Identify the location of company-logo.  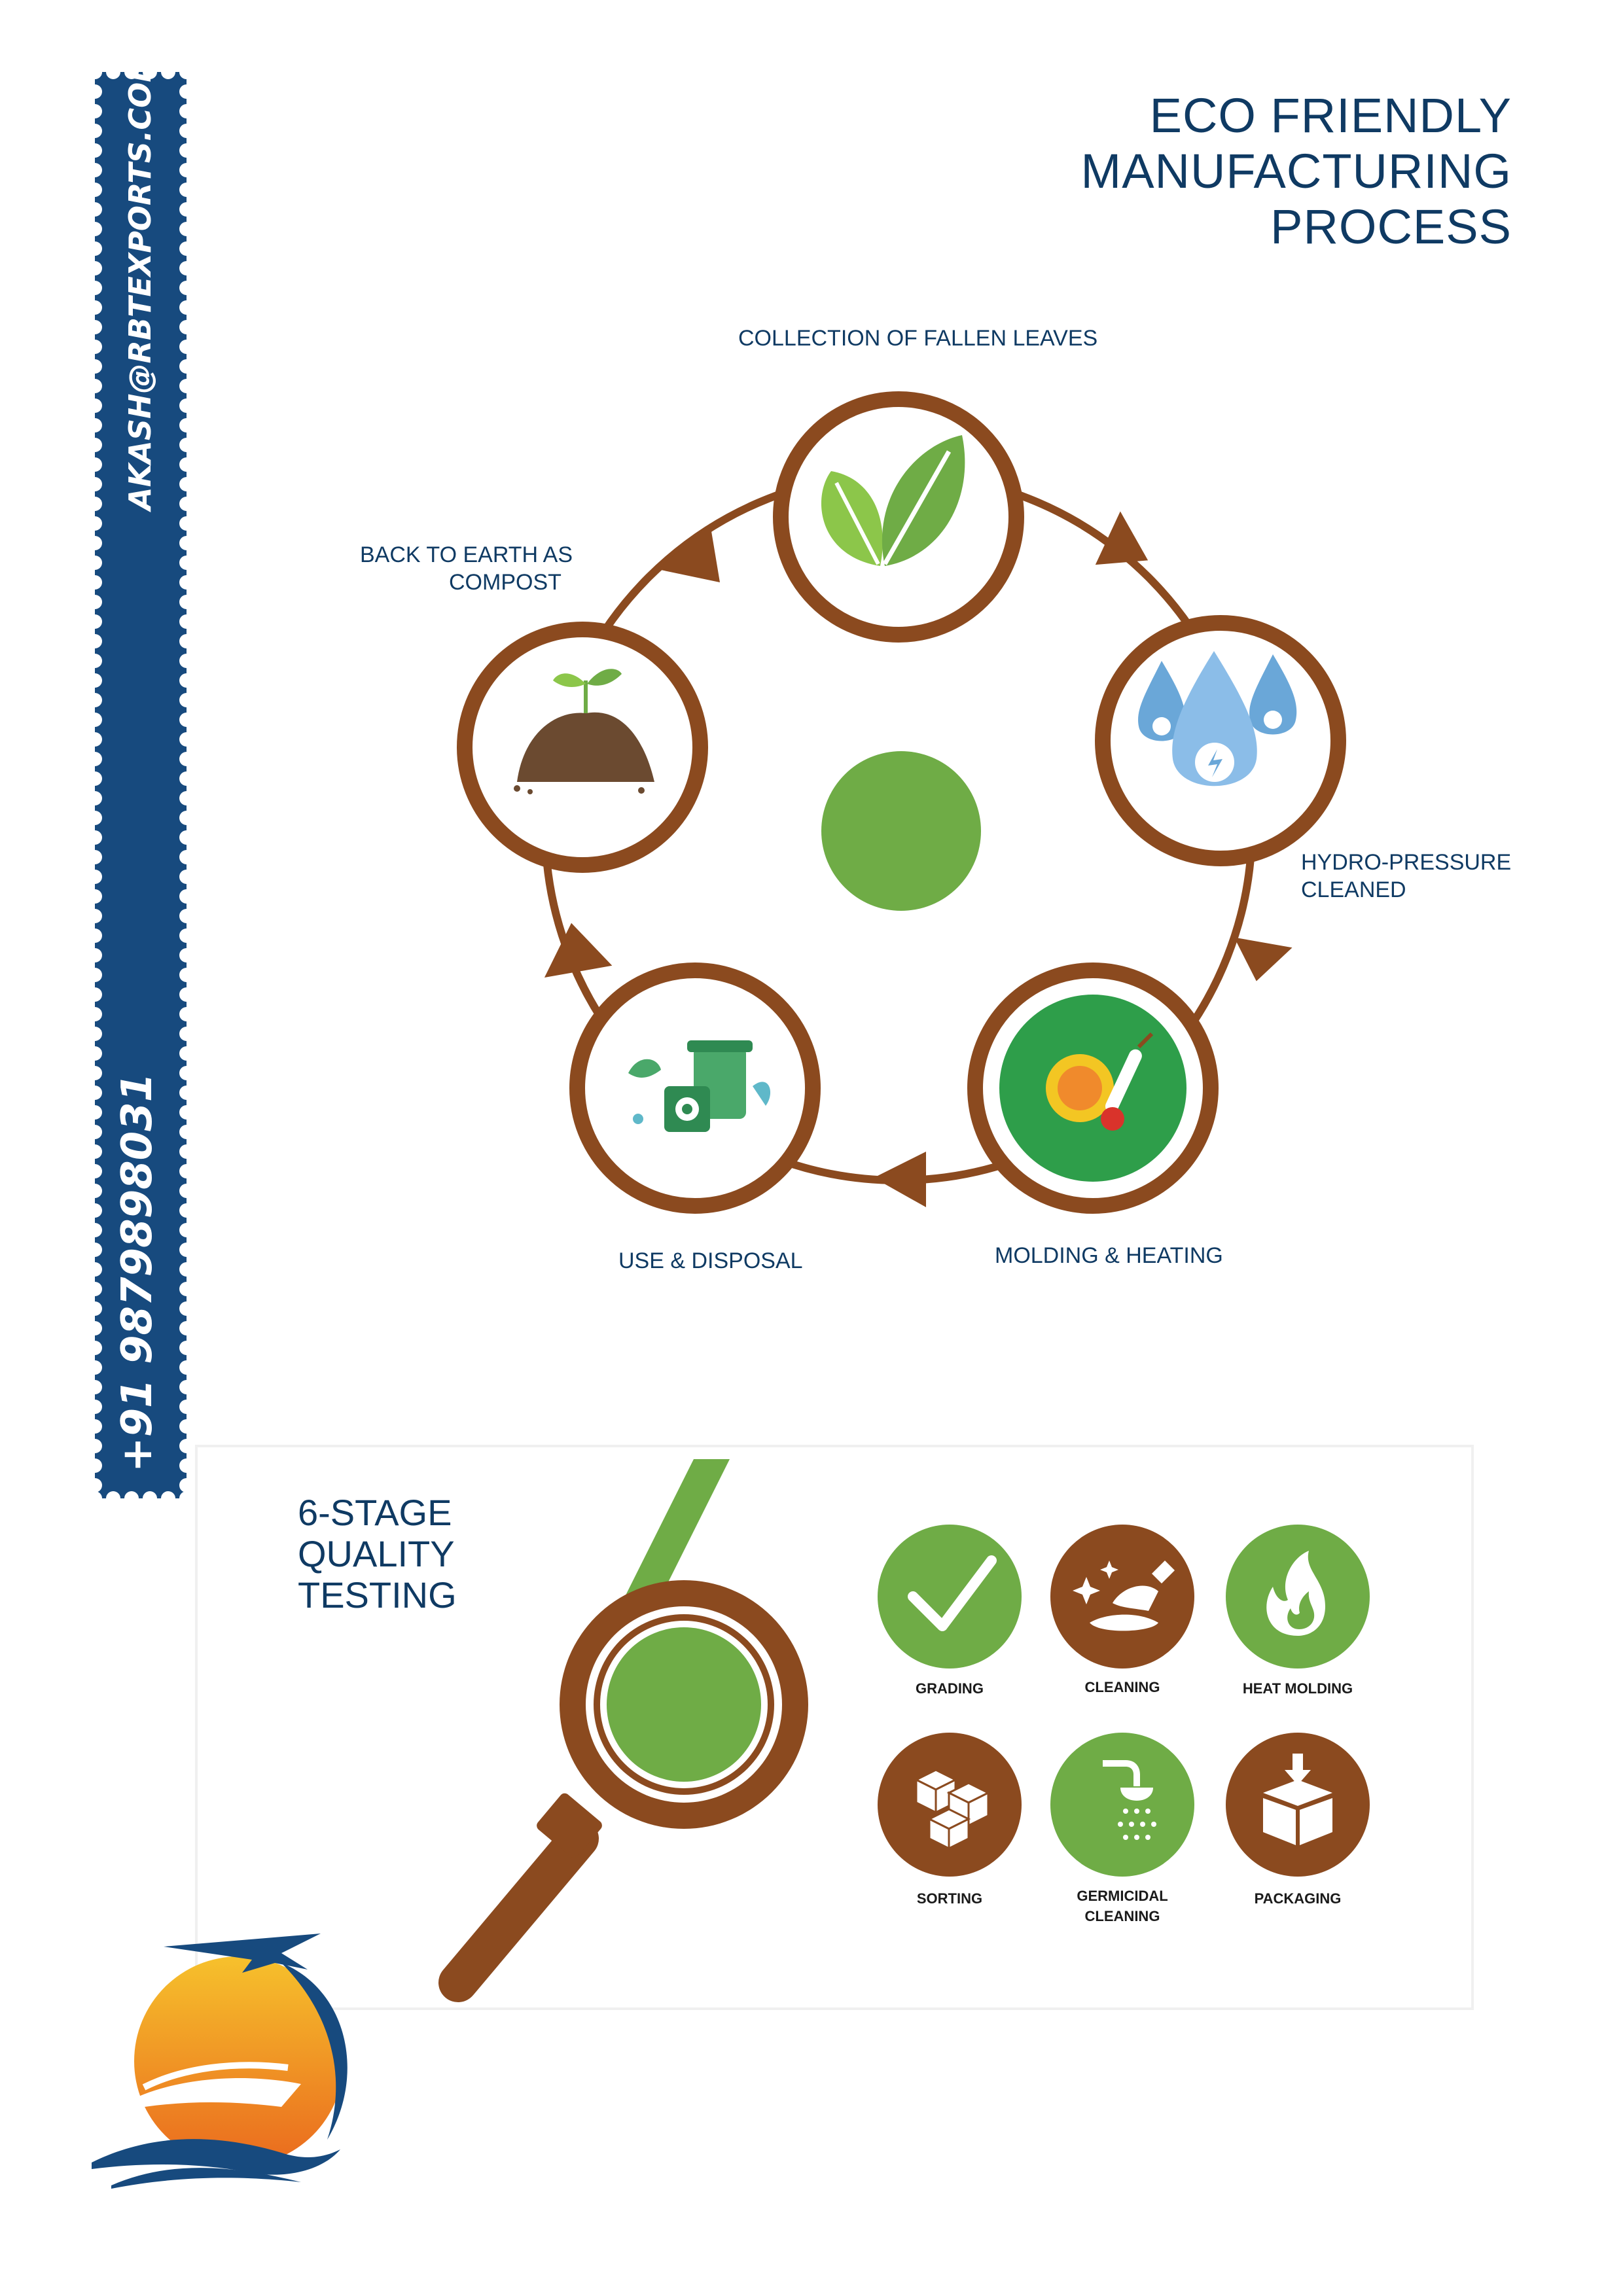
(220, 2061).